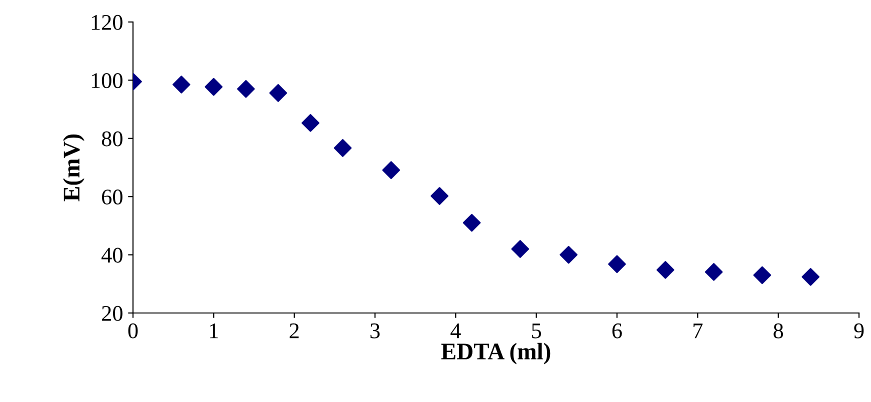  What do you see at coordinates (779, 330) in the screenshot?
I see `x-tick-label: 8` at bounding box center [779, 330].